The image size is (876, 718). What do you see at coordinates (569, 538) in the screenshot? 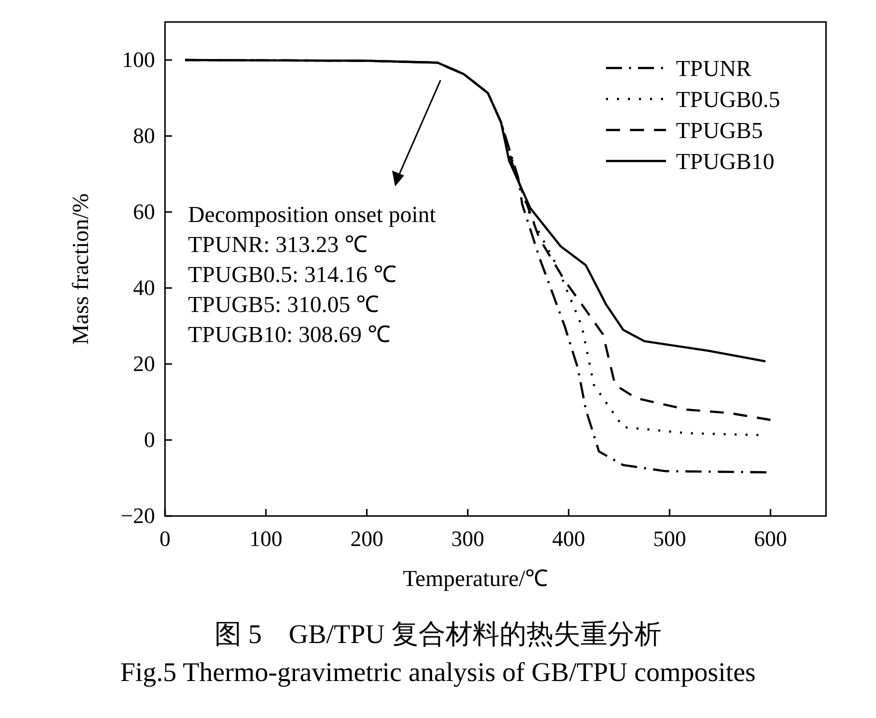
I see `x-tick-label: 400` at bounding box center [569, 538].